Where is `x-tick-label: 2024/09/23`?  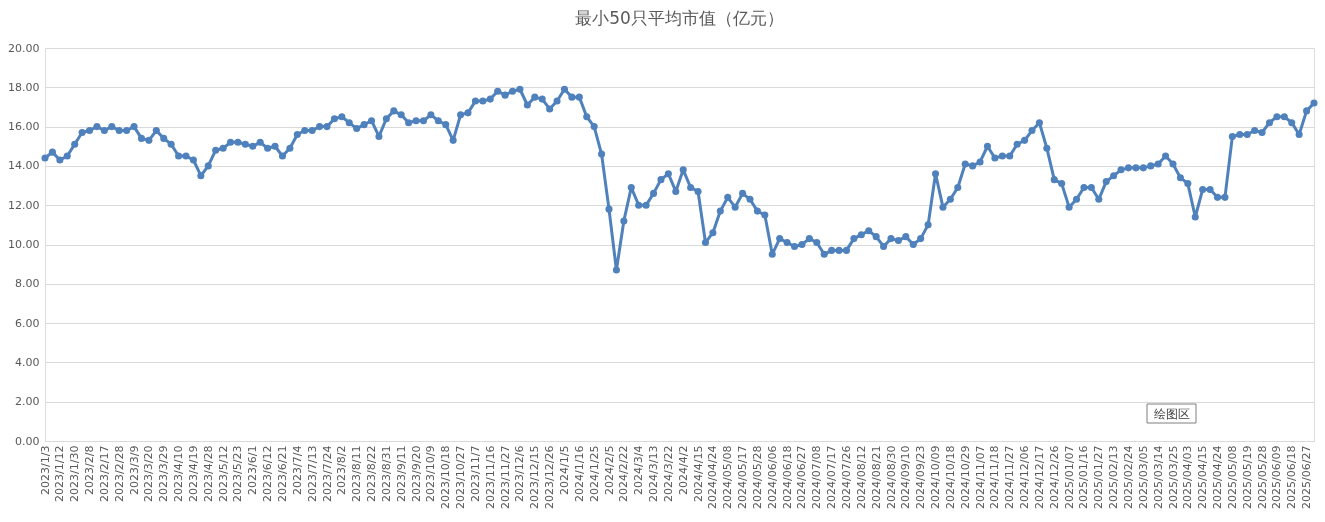 x-tick-label: 2024/09/23 is located at coordinates (921, 477).